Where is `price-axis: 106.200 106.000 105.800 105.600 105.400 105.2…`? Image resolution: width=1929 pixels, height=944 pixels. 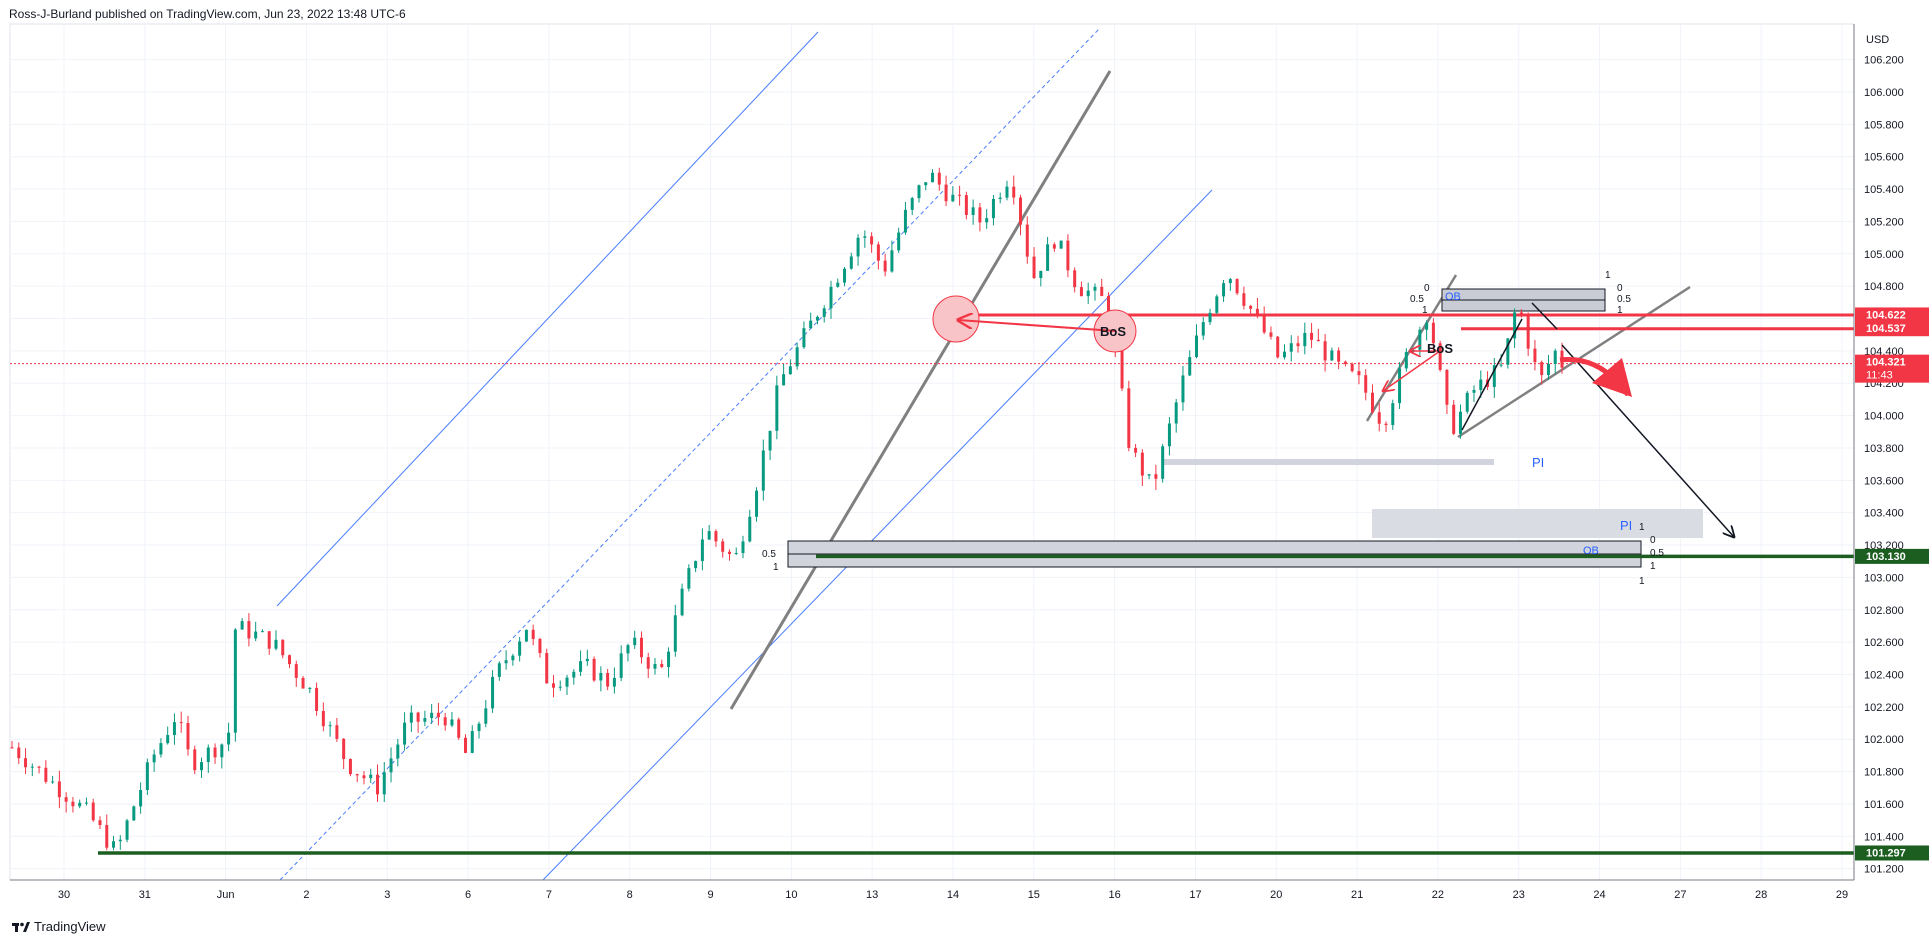 price-axis: 106.200 106.000 105.800 105.600 105.400 105.2… is located at coordinates (1884, 465).